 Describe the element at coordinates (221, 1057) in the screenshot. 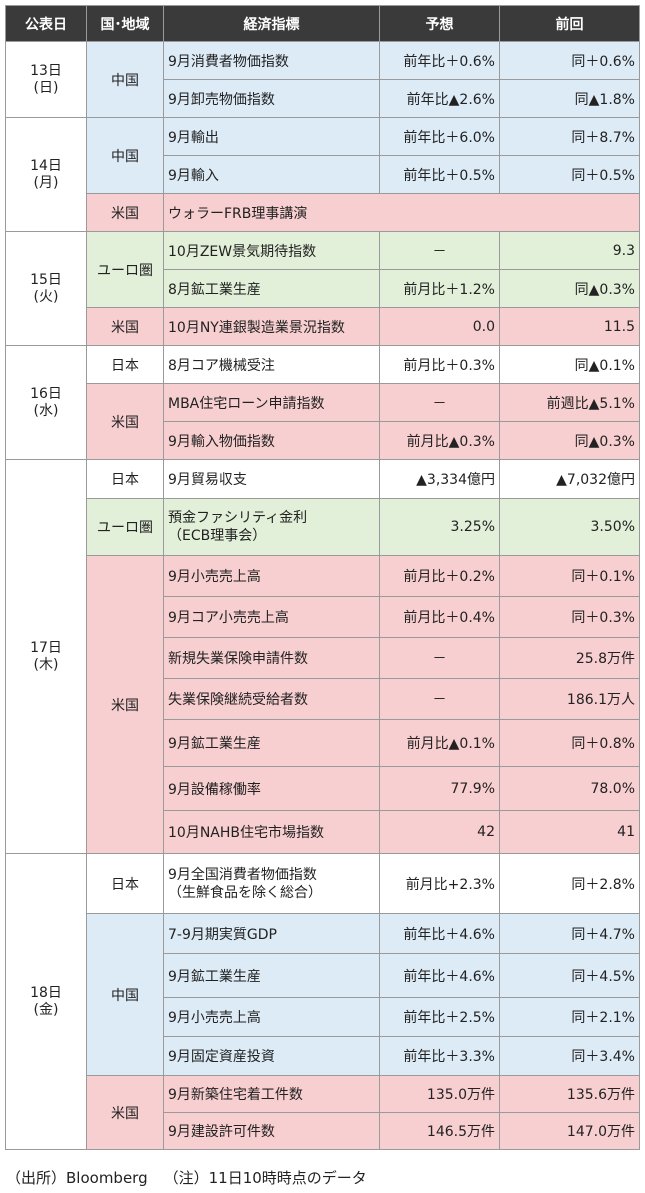

I see `indicator-text: 9月固定資産投資` at that location.